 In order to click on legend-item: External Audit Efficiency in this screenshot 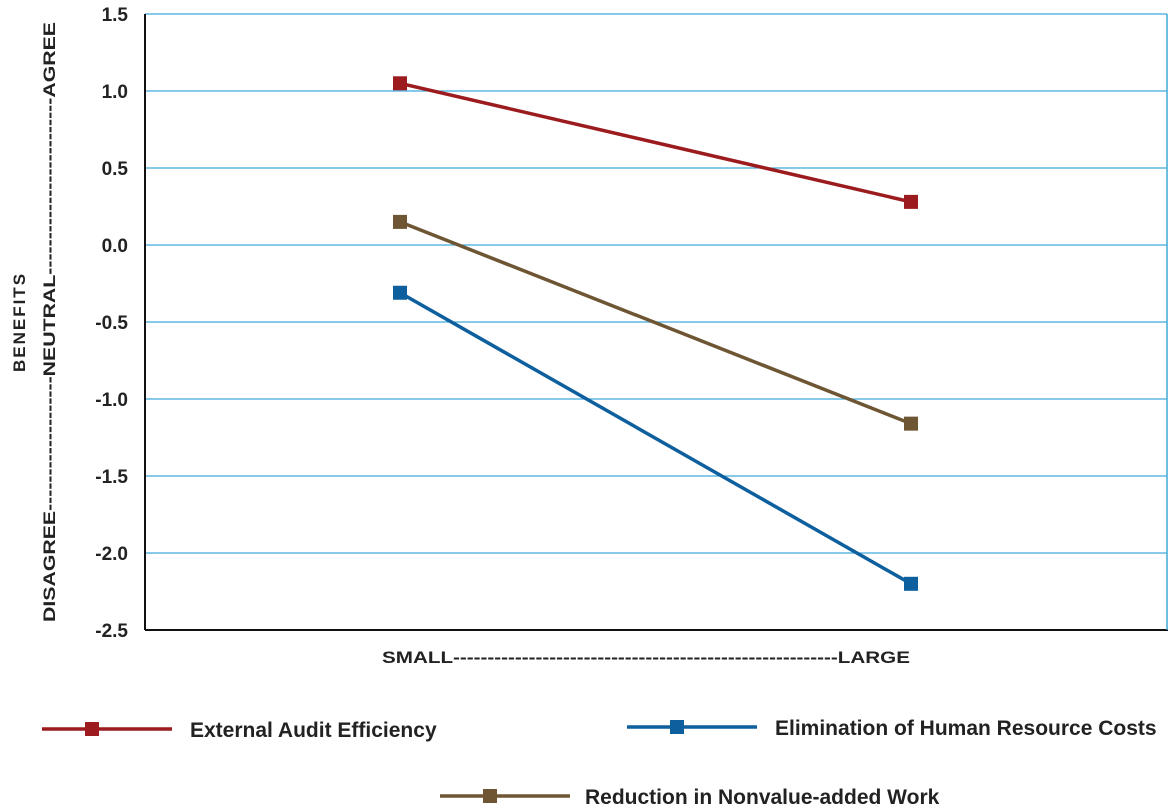, I will do `click(239, 730)`.